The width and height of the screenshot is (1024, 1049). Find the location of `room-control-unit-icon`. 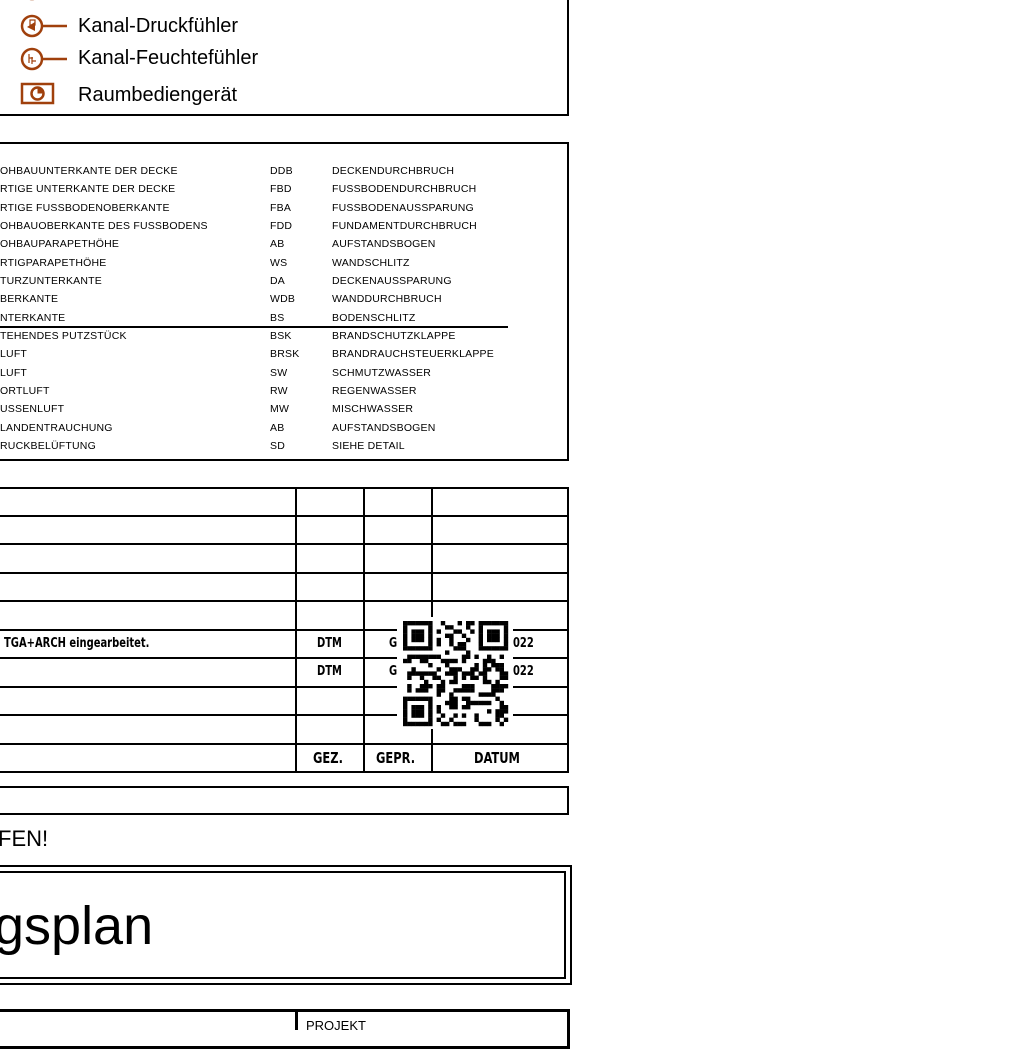

room-control-unit-icon is located at coordinates (37, 93).